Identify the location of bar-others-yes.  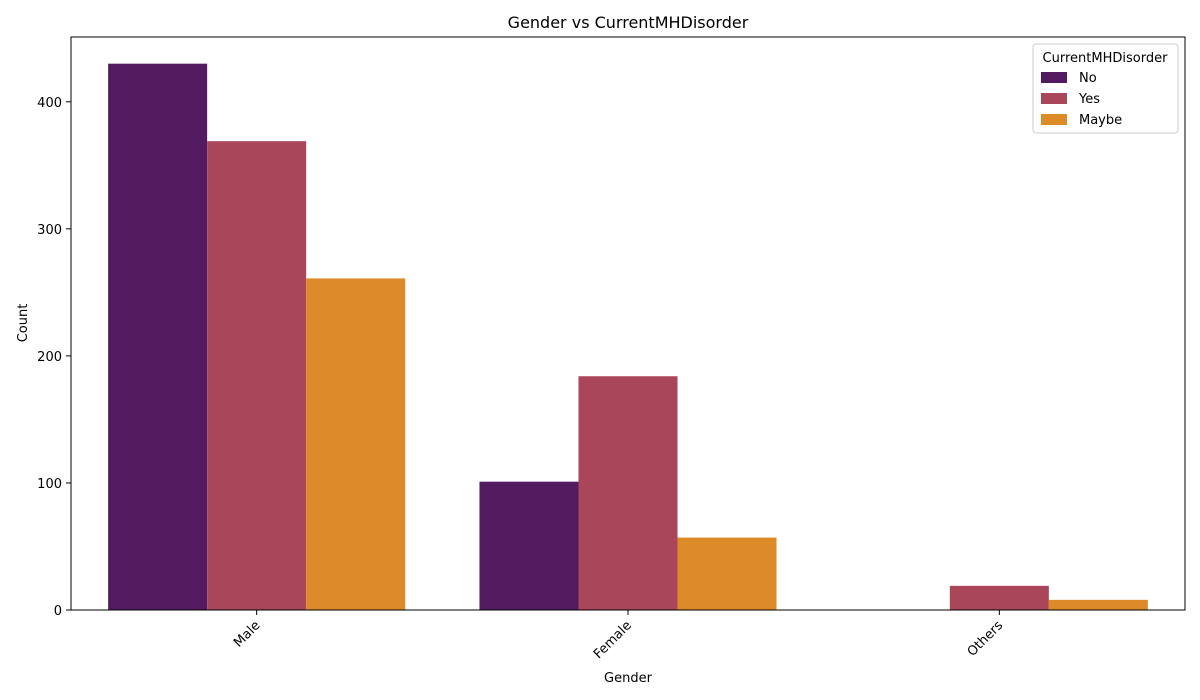
(999, 597).